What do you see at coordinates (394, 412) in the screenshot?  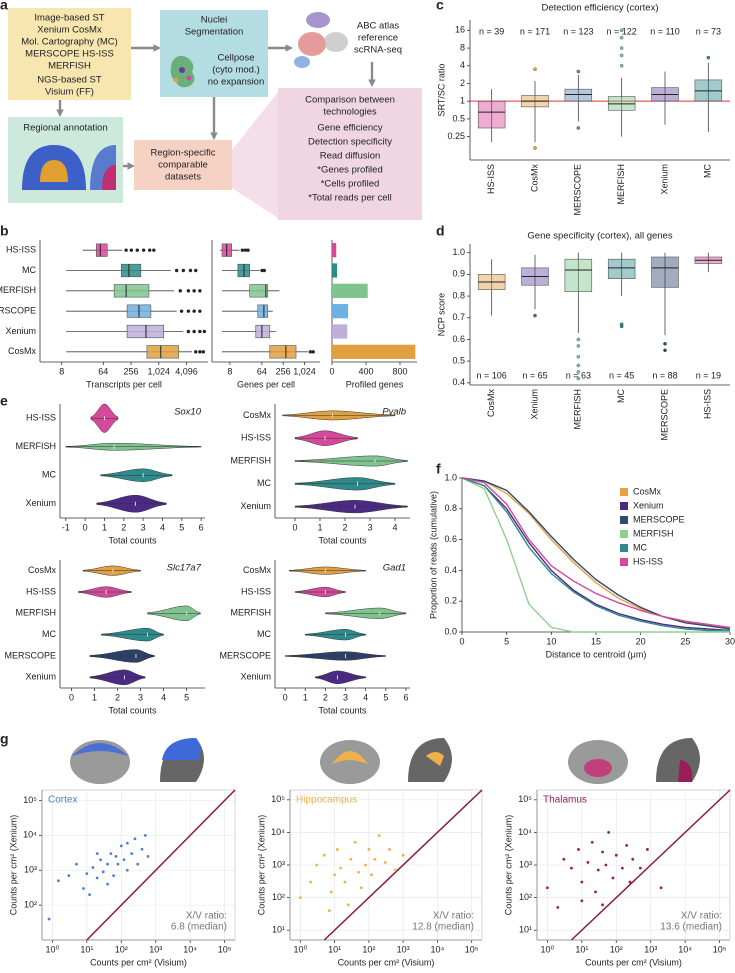 I see `gene-label: Pvalb` at bounding box center [394, 412].